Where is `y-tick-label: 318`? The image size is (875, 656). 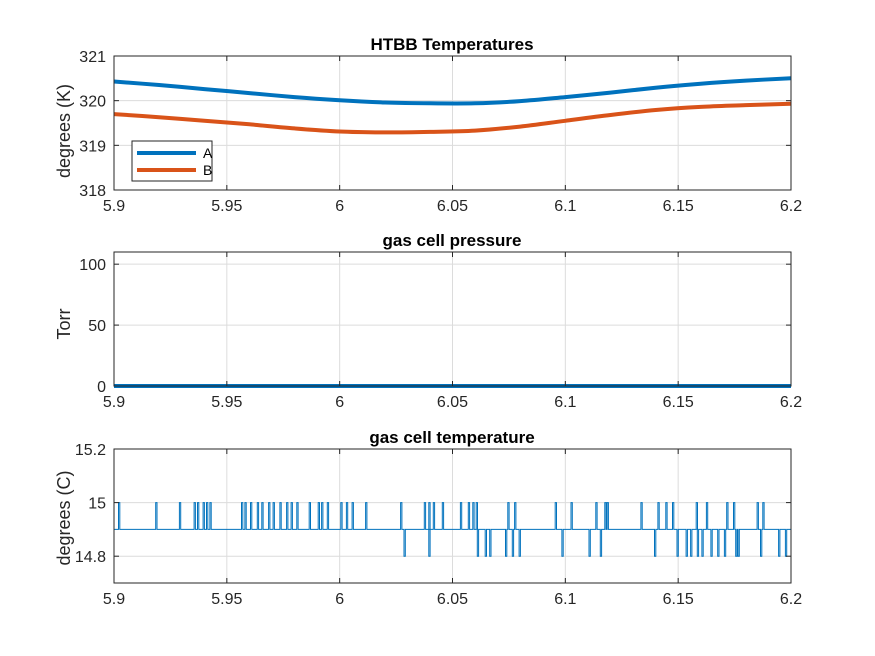 y-tick-label: 318 is located at coordinates (92, 191).